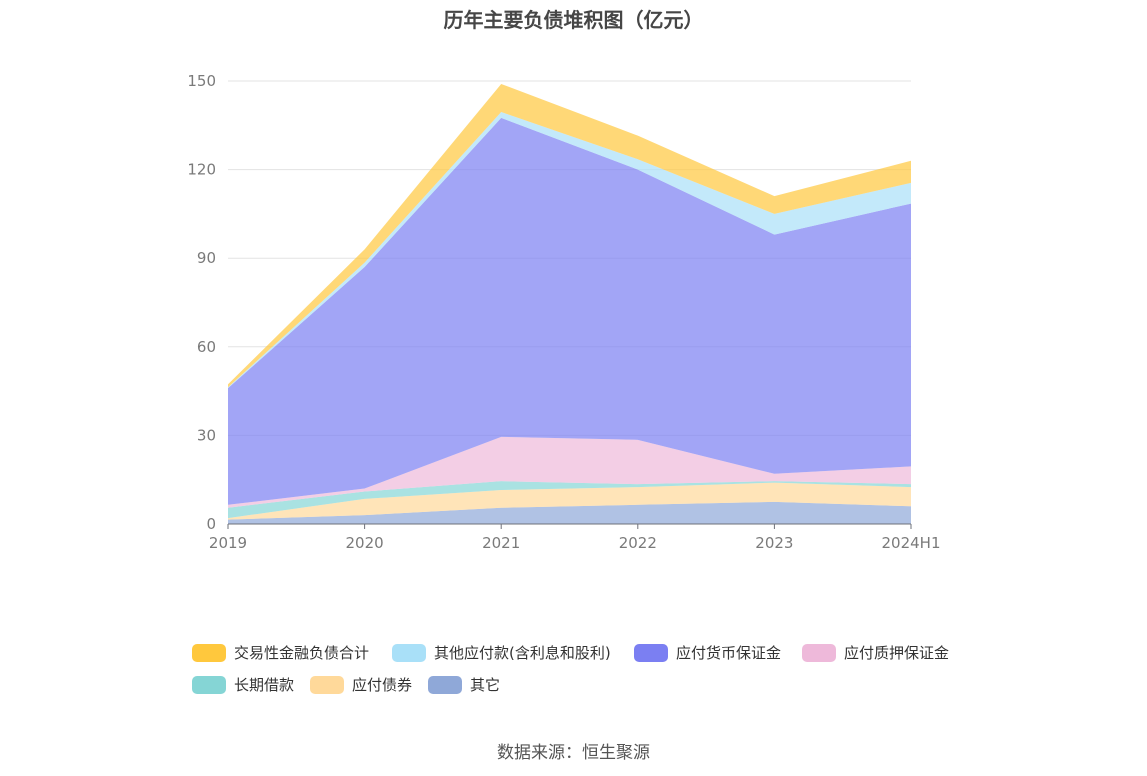 The width and height of the screenshot is (1147, 776). I want to click on chart-title: 历年主要负债堆积图（亿元）, so click(573, 20).